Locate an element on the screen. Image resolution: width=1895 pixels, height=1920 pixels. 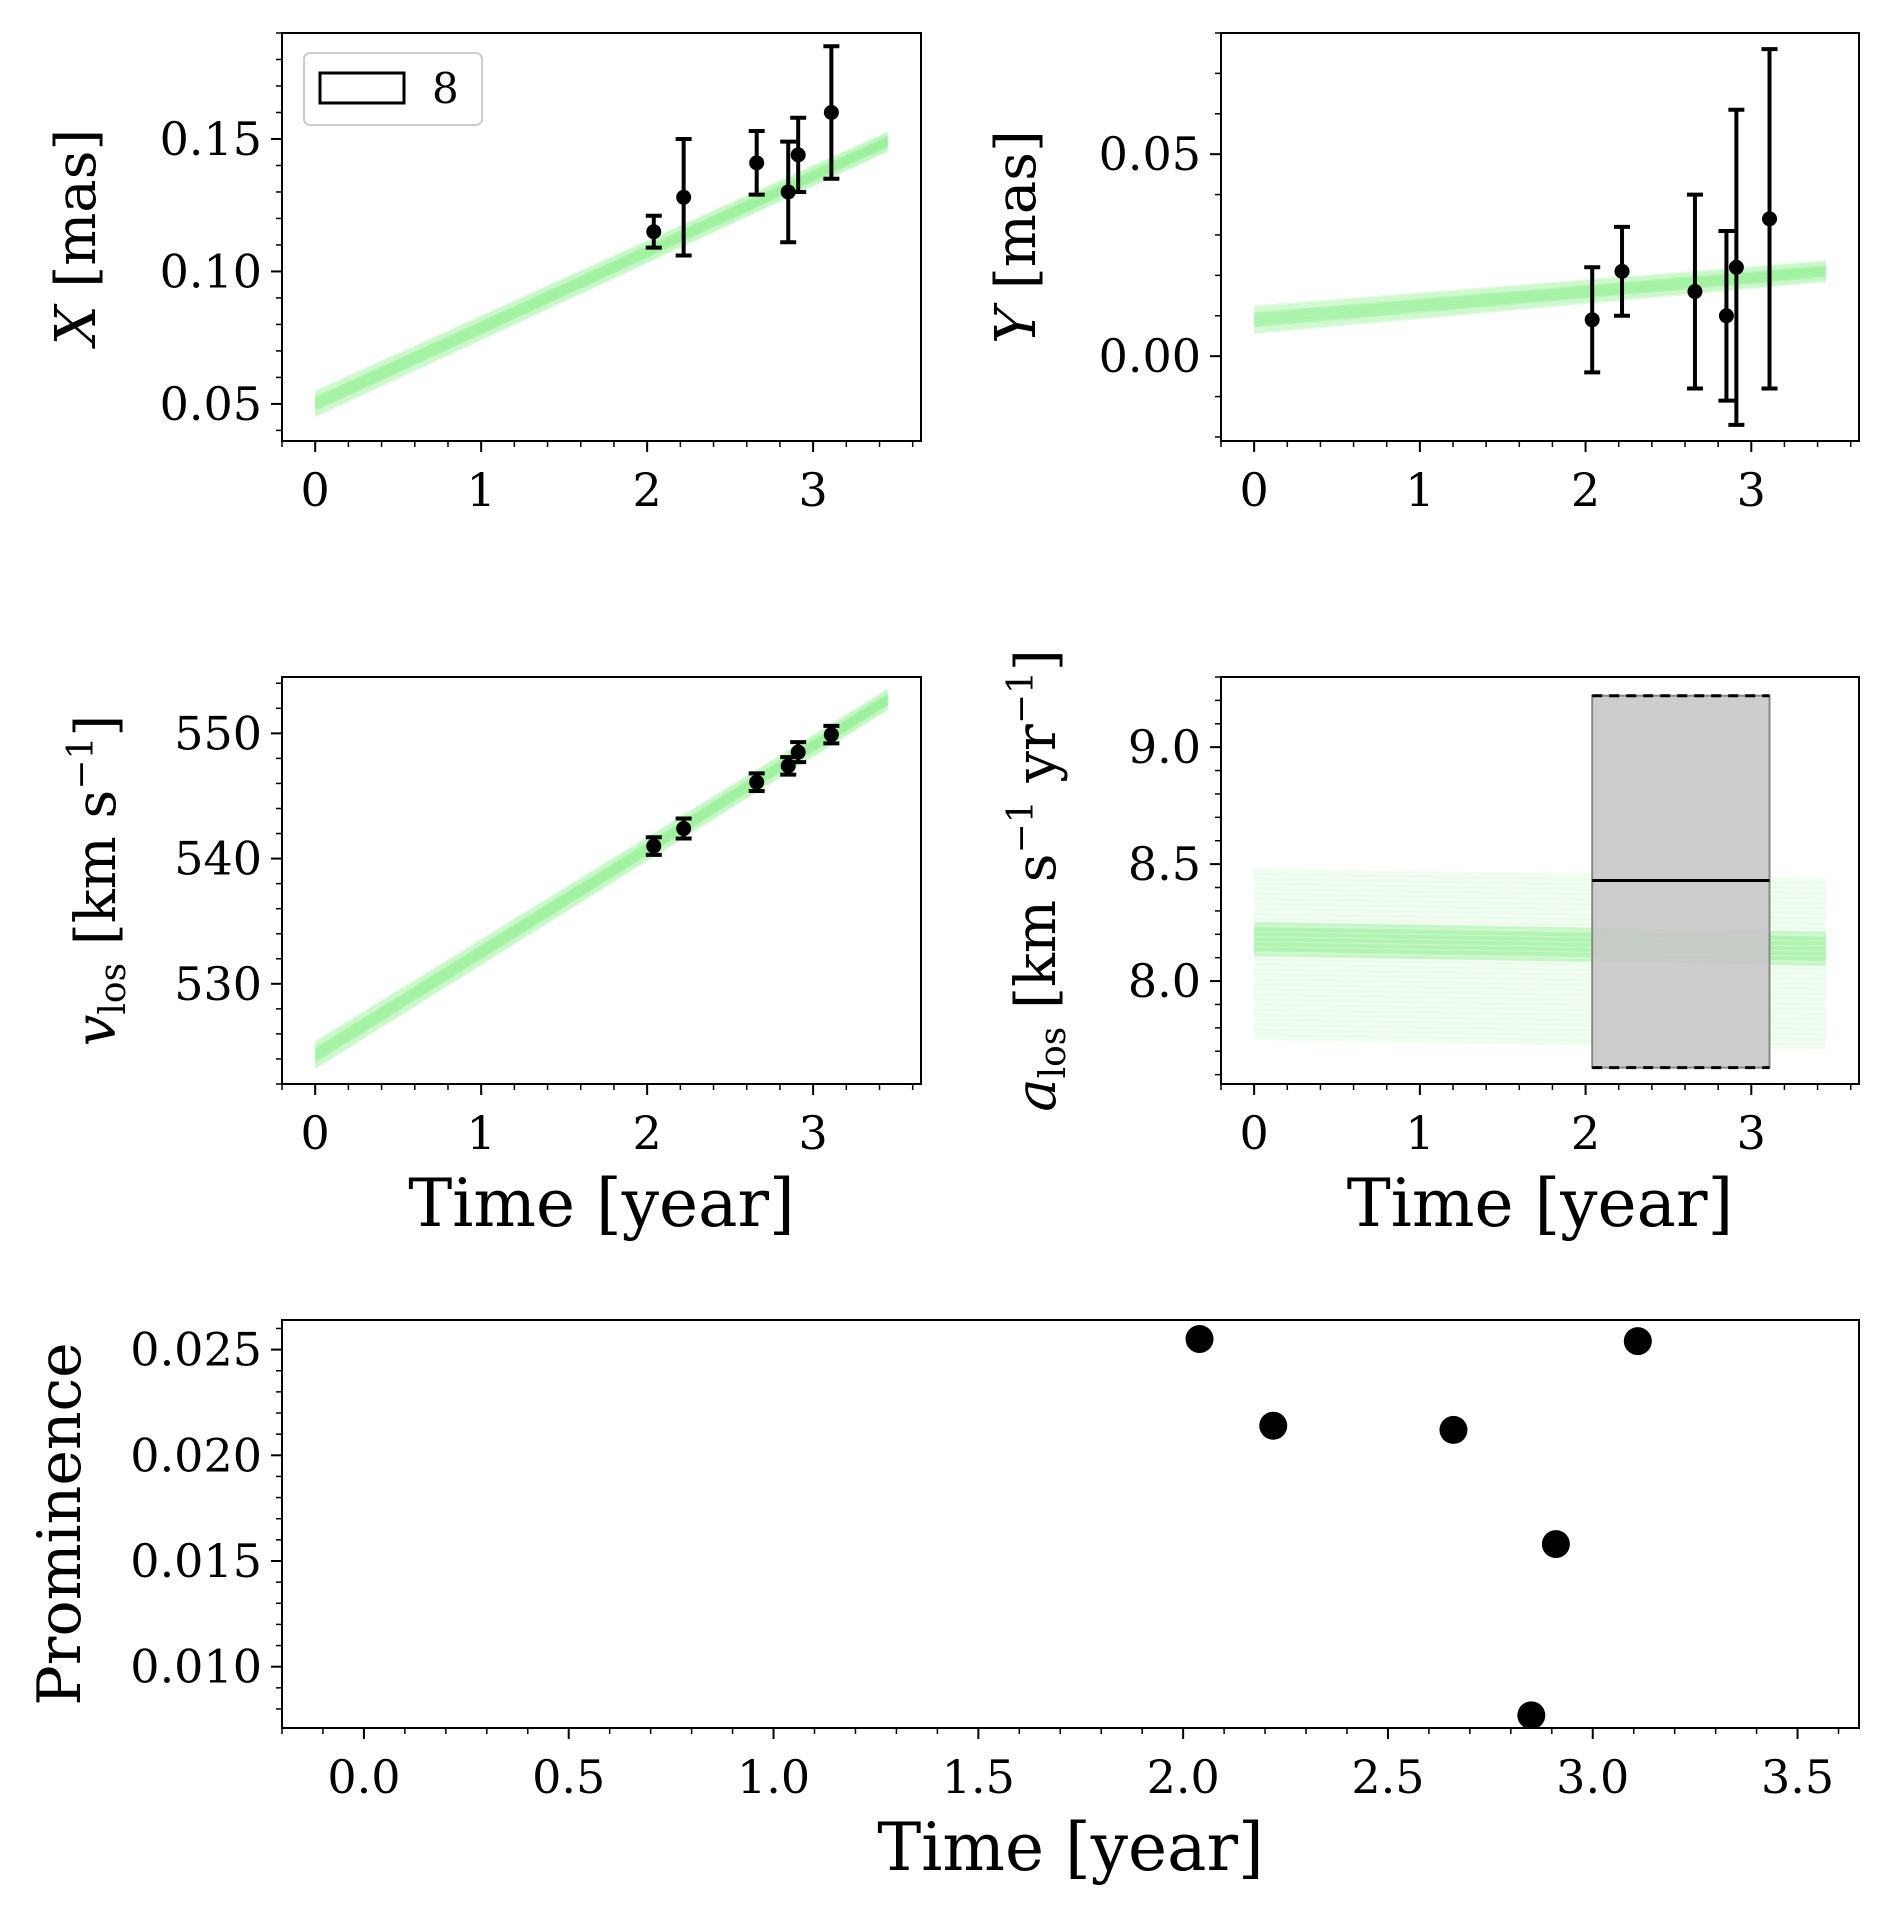
chart-y: 0 1 2 3 0.00 0.05 Y [mas] is located at coordinates (1422, 274).